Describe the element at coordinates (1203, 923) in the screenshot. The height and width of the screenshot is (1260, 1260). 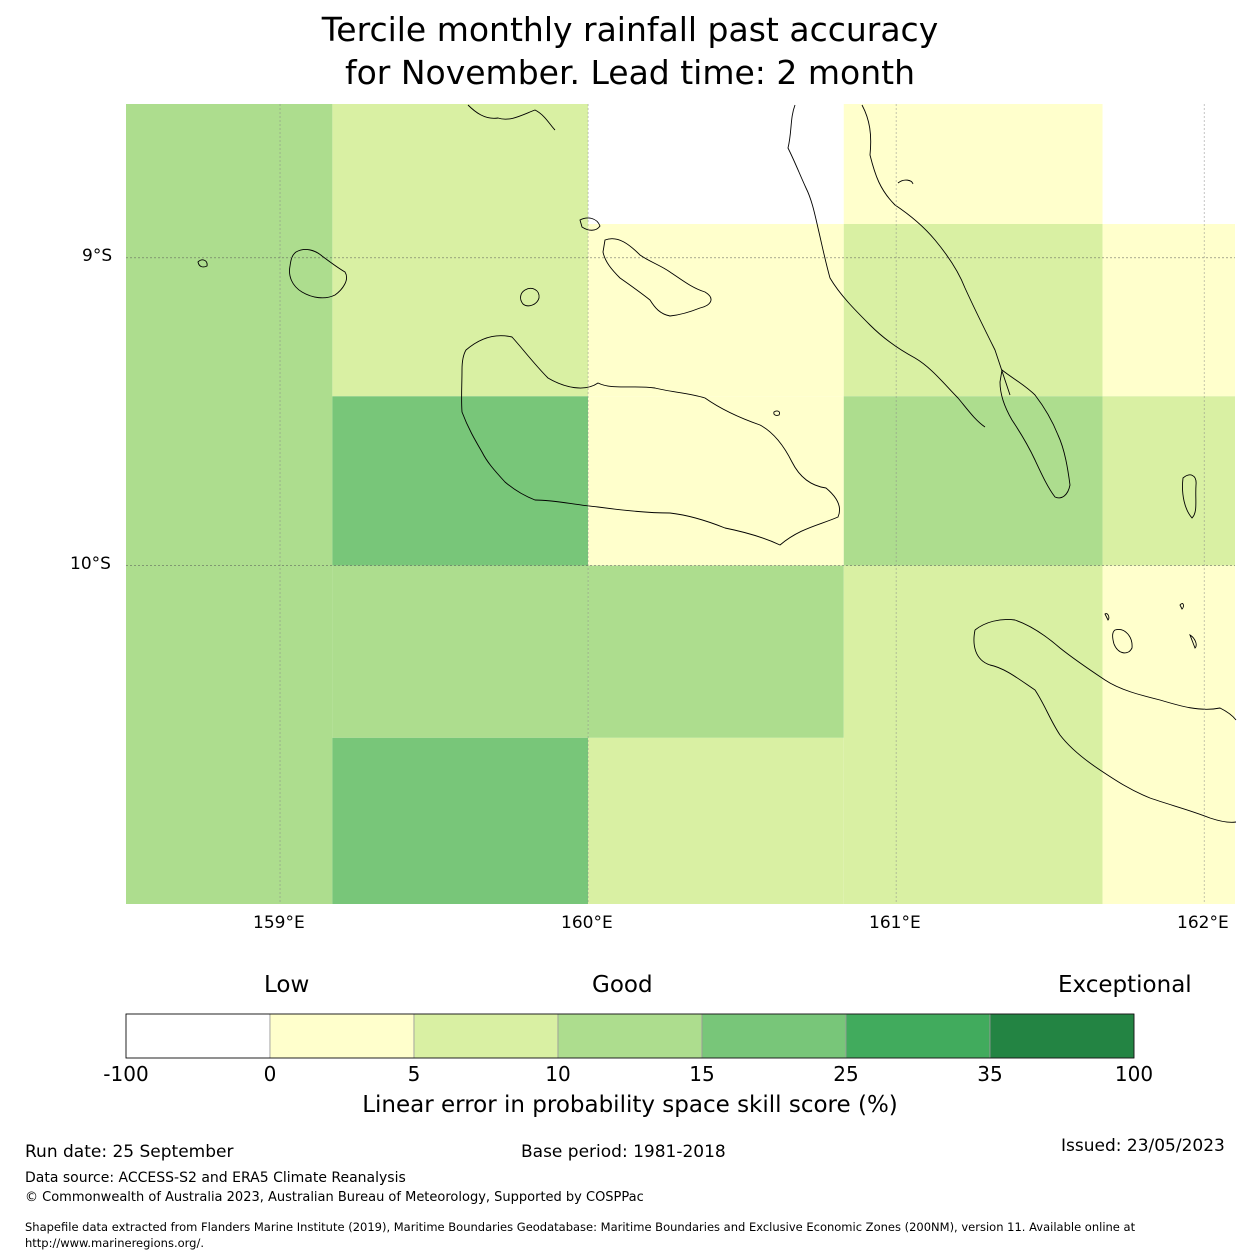
I see `lon-label-162e: 162°E` at that location.